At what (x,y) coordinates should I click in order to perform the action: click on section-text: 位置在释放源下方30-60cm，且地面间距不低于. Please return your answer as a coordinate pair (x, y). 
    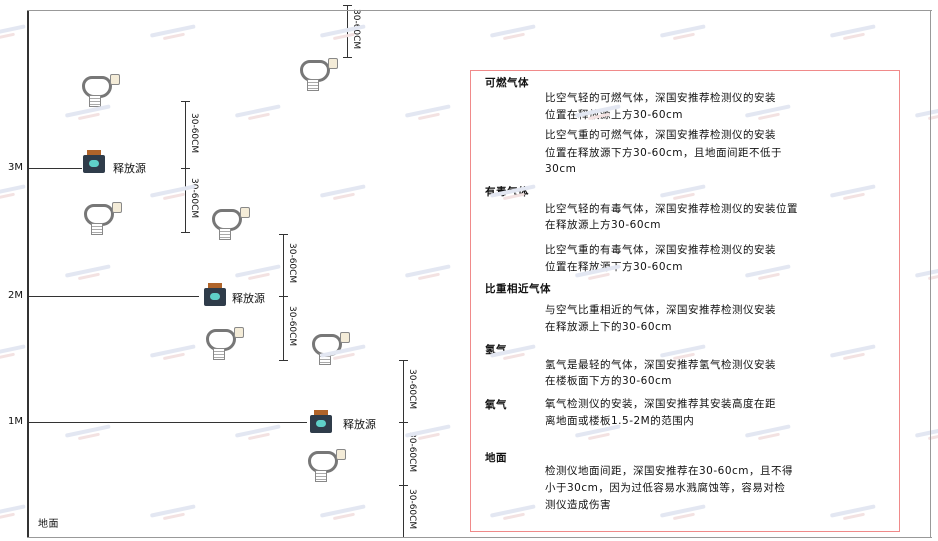
    Looking at the image, I should click on (664, 153).